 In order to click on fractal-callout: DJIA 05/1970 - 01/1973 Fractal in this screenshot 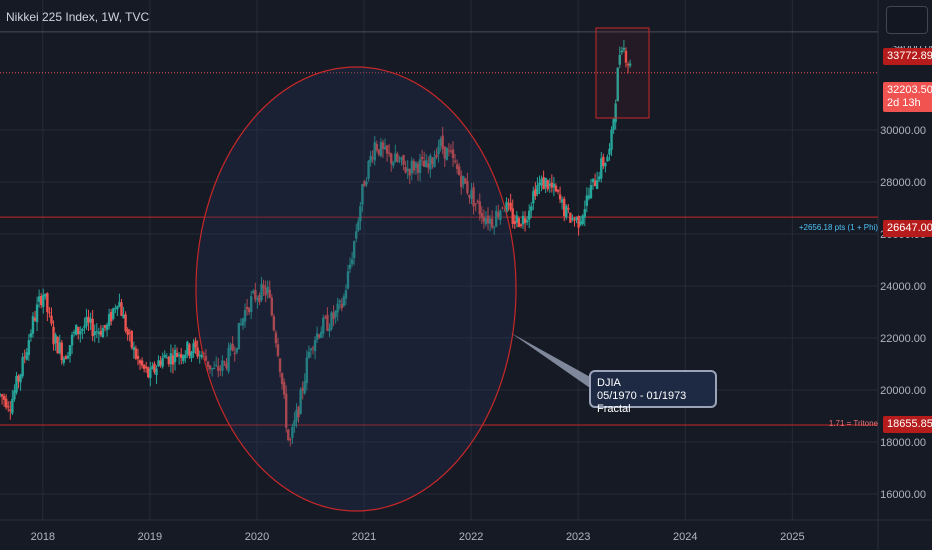, I will do `click(653, 392)`.